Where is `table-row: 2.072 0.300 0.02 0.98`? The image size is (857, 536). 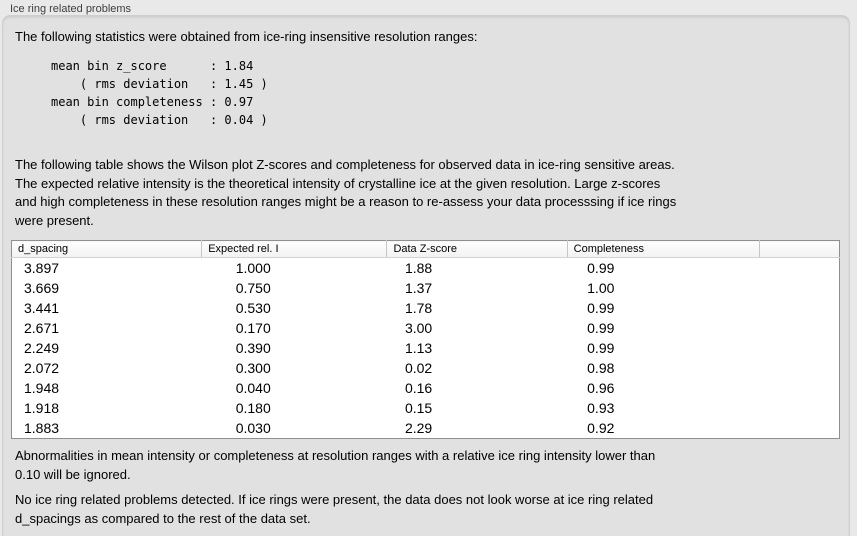
table-row: 2.072 0.300 0.02 0.98 is located at coordinates (426, 368).